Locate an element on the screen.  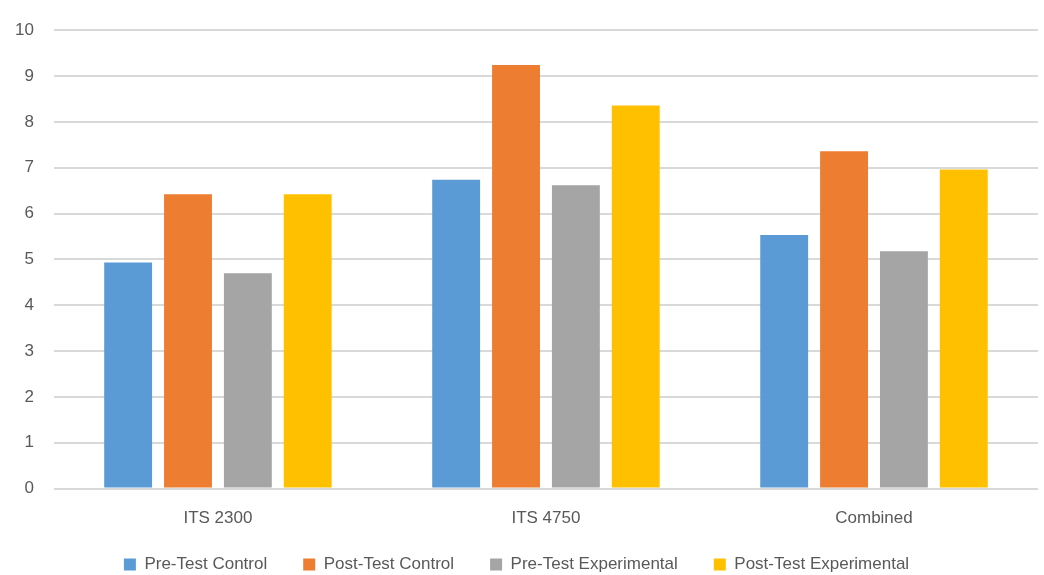
y-tick-label: 1 is located at coordinates (29, 442).